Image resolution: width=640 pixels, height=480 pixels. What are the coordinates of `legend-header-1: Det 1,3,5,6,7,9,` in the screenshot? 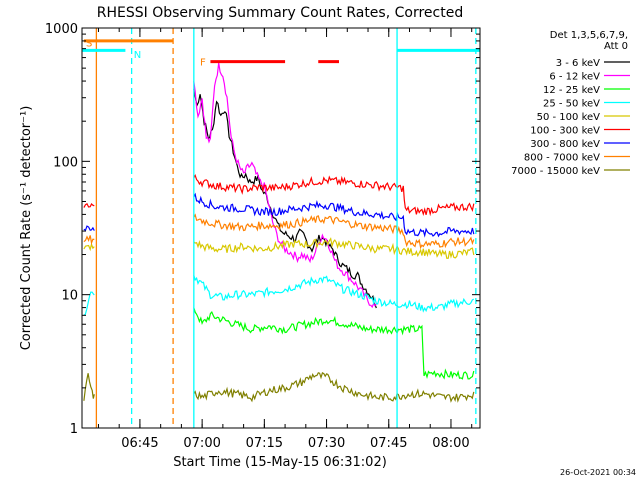 It's located at (589, 35).